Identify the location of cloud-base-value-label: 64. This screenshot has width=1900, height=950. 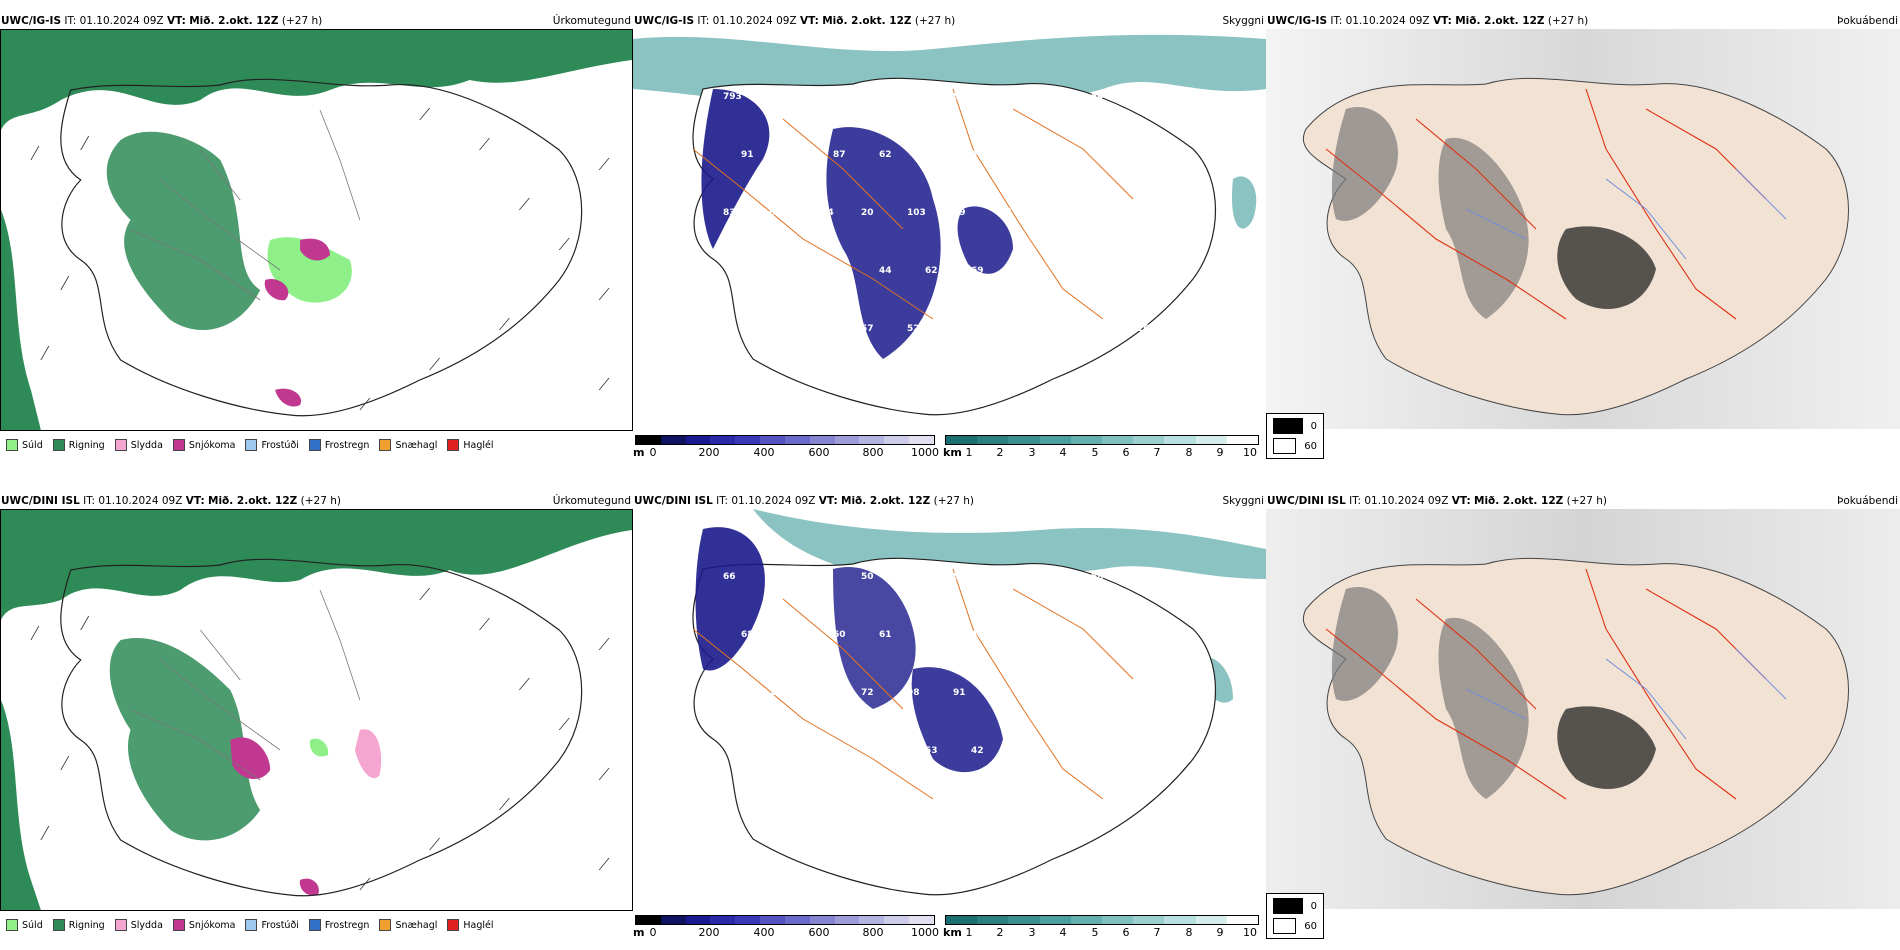
(1143, 213).